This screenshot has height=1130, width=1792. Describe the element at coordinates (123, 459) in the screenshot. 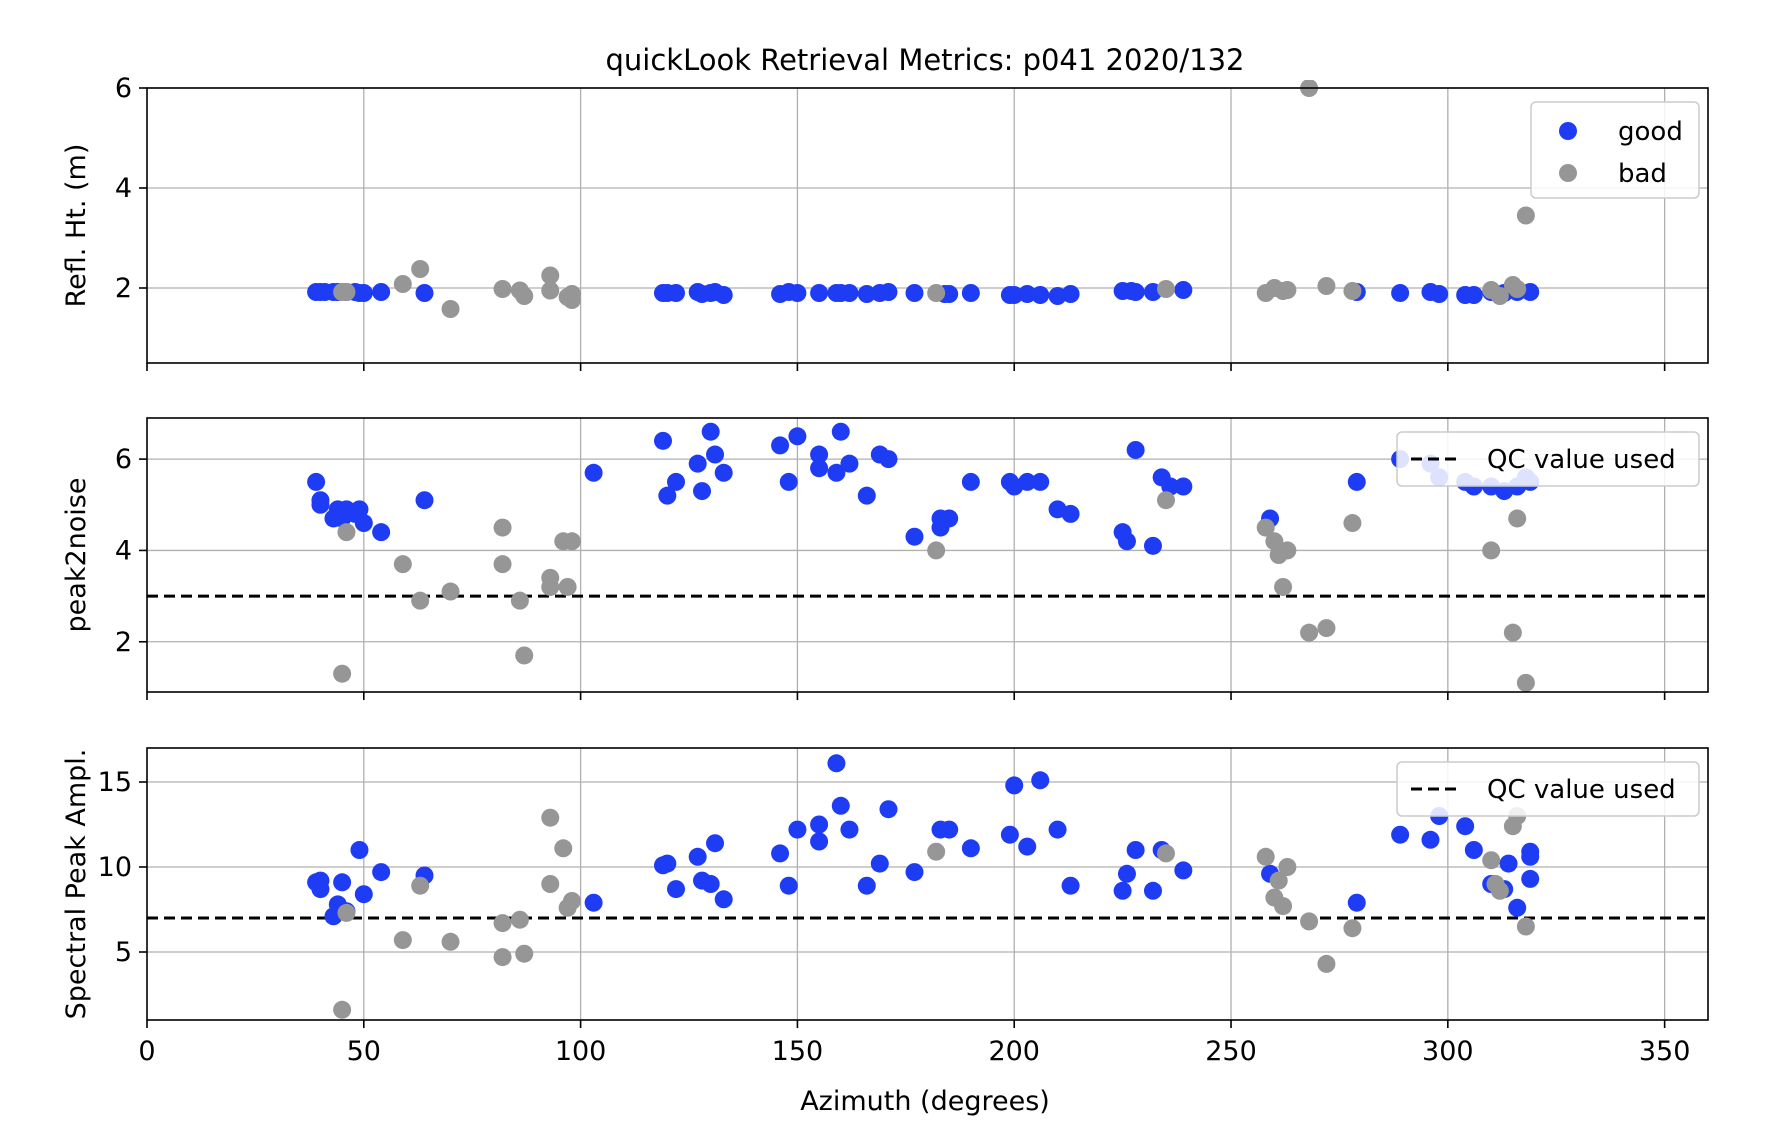

I see `y-tick-label: 6` at that location.